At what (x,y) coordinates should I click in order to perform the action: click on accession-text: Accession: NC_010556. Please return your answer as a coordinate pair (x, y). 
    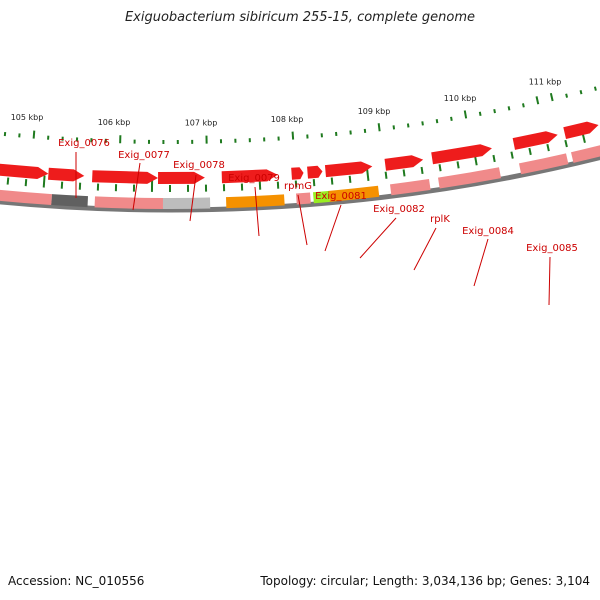
    Looking at the image, I should click on (76, 581).